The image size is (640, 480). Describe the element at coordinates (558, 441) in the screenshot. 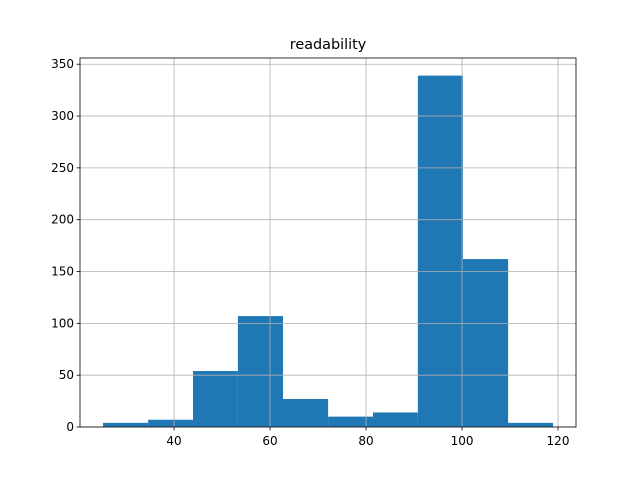

I see `x-tick-label: 120` at that location.